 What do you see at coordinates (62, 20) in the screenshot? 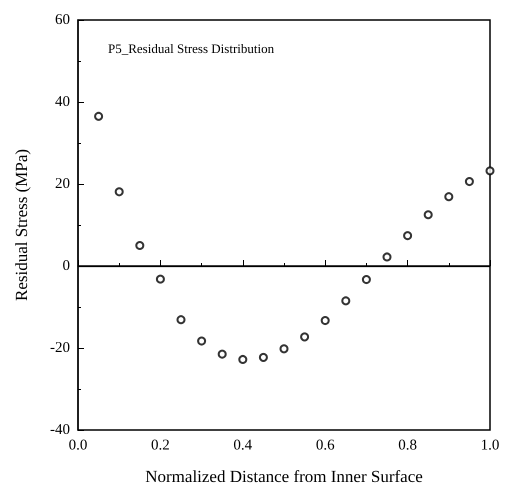
I see `y-tick-label: 60` at bounding box center [62, 20].